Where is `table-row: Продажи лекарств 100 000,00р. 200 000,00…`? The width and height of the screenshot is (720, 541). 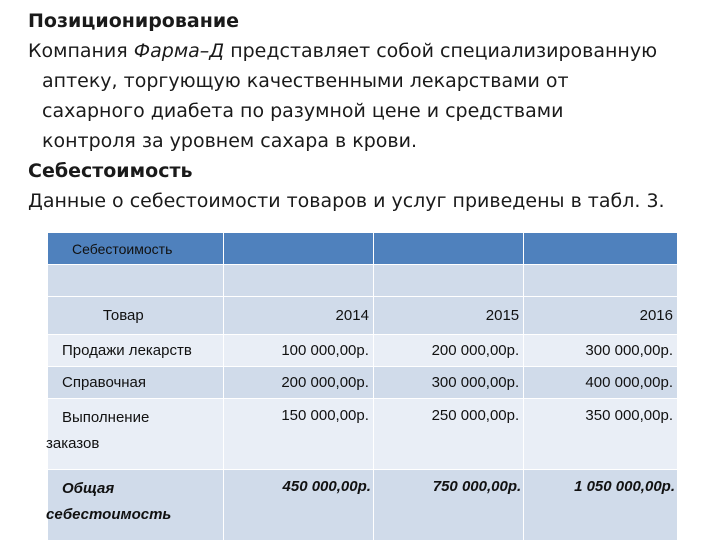 table-row: Продажи лекарств 100 000,00р. 200 000,00… is located at coordinates (363, 351).